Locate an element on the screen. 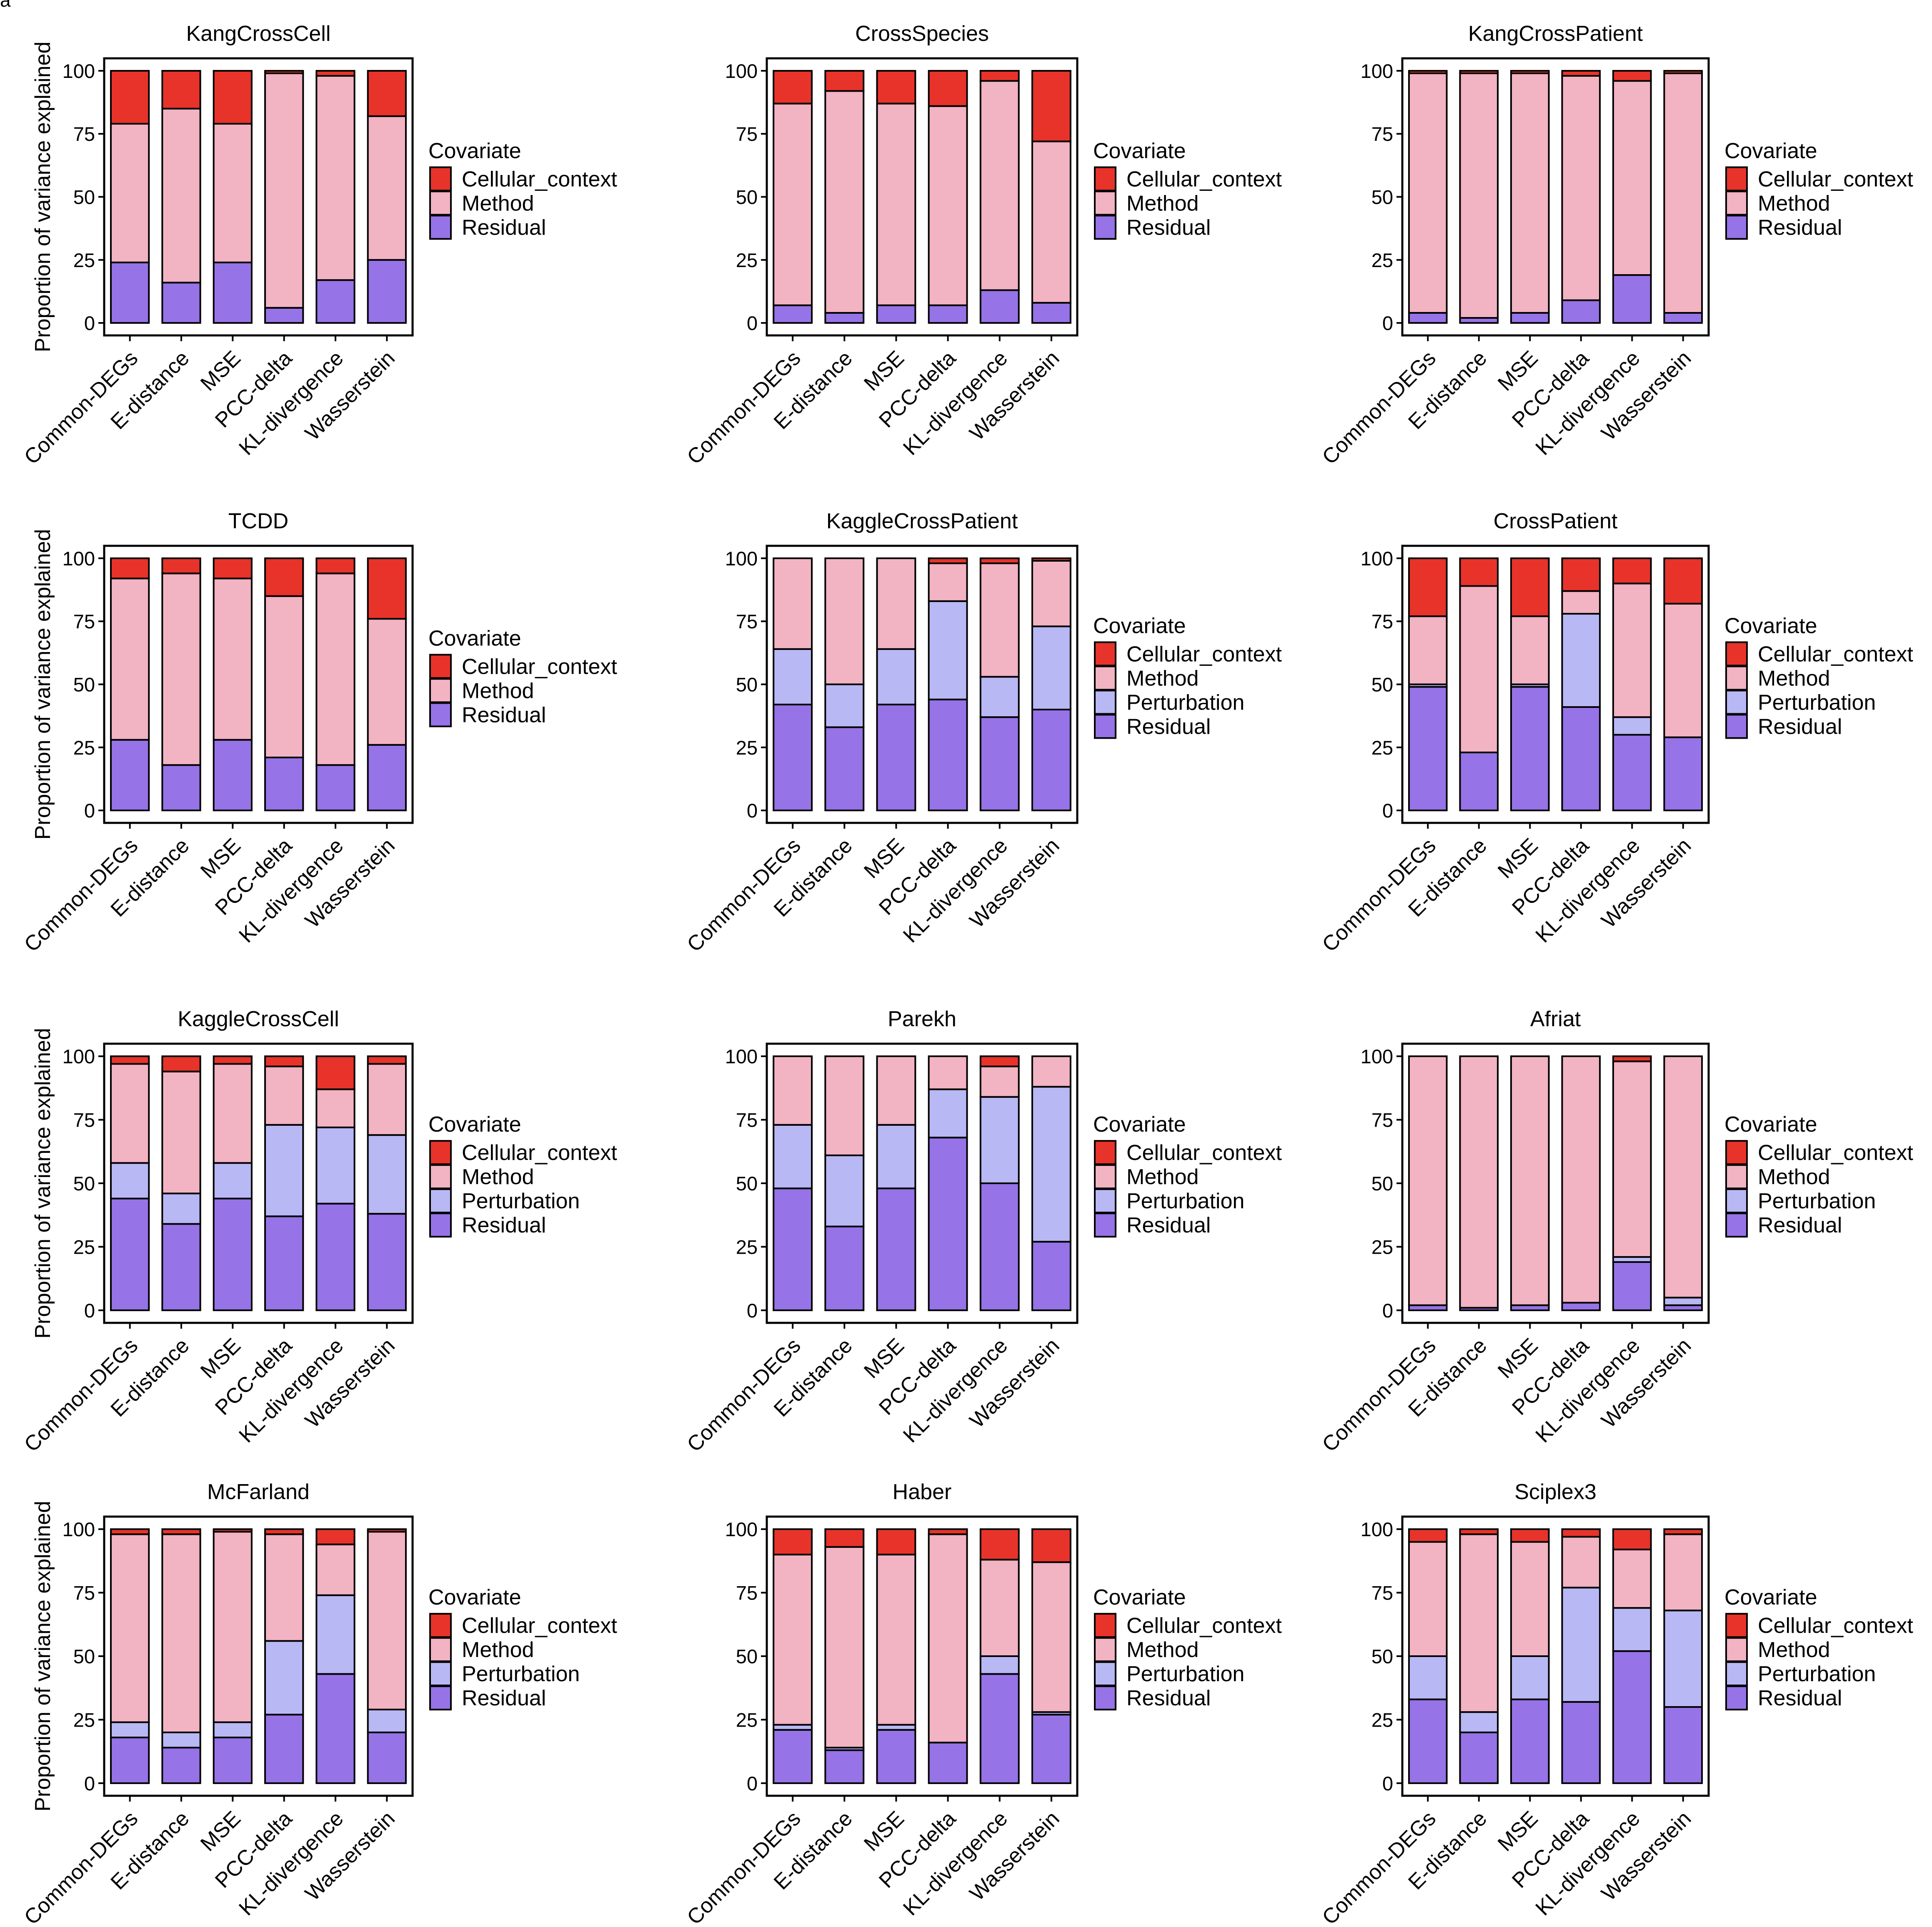  y-tick-label: 50 is located at coordinates (84, 685).